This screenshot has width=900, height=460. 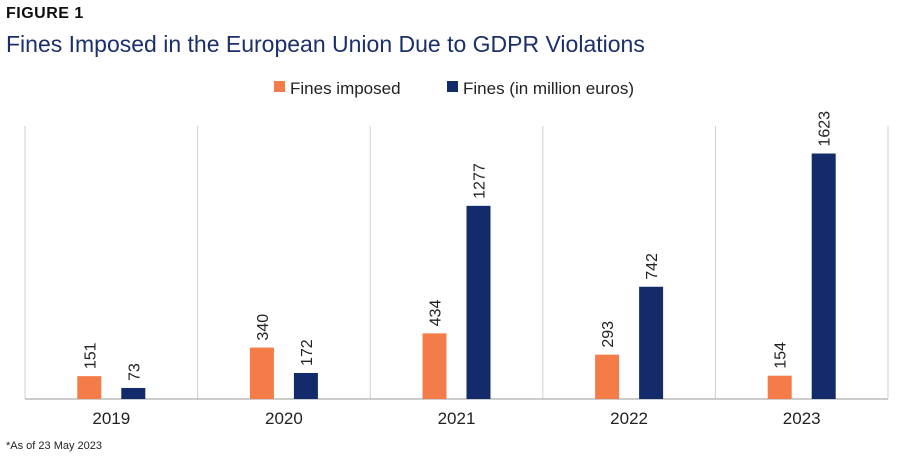 I want to click on bar-fines-million-2022, so click(x=651, y=342).